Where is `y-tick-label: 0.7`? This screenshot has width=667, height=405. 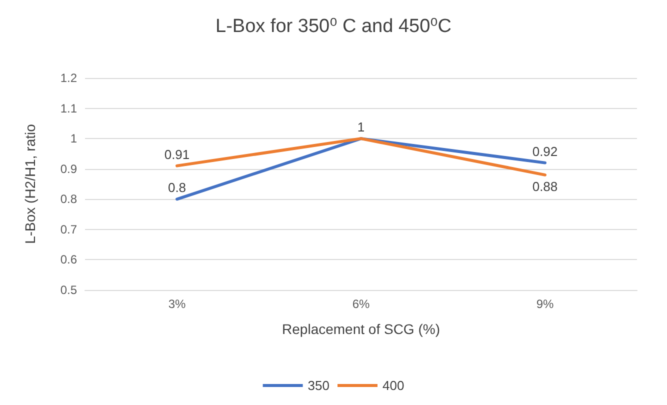 y-tick-label: 0.7 is located at coordinates (69, 229).